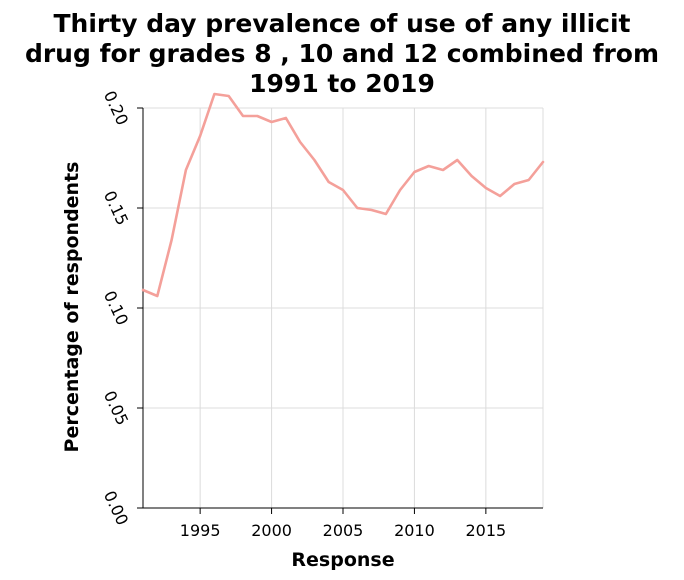 This screenshot has height=580, width=684. What do you see at coordinates (116, 408) in the screenshot?
I see `y-tick-label: 0.05` at bounding box center [116, 408].